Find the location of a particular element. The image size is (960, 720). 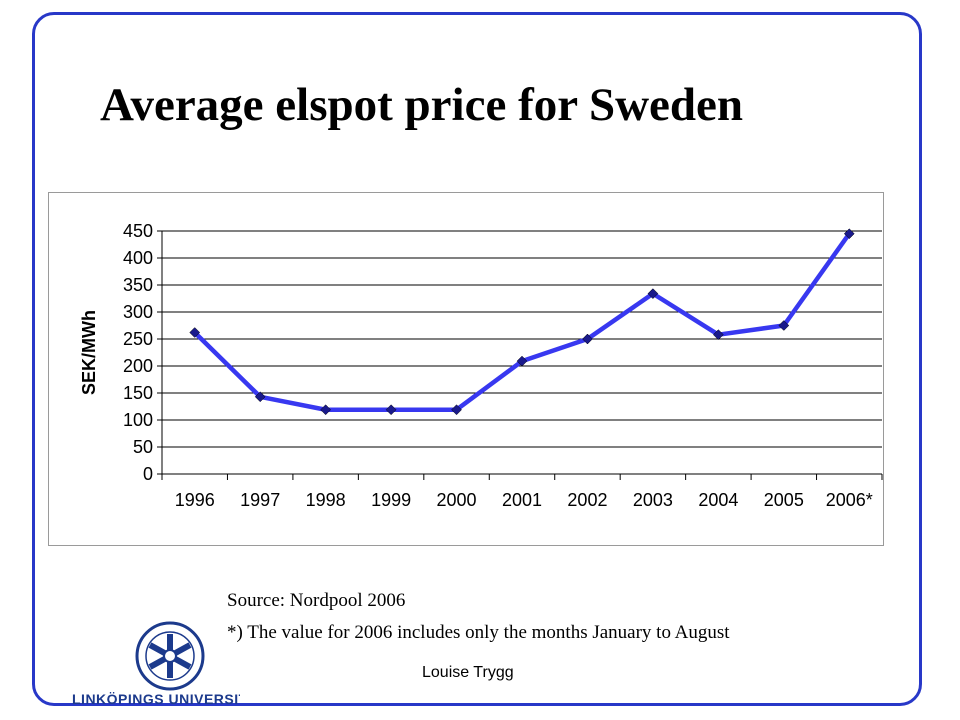

x-tick-label: 2001 is located at coordinates (522, 500).